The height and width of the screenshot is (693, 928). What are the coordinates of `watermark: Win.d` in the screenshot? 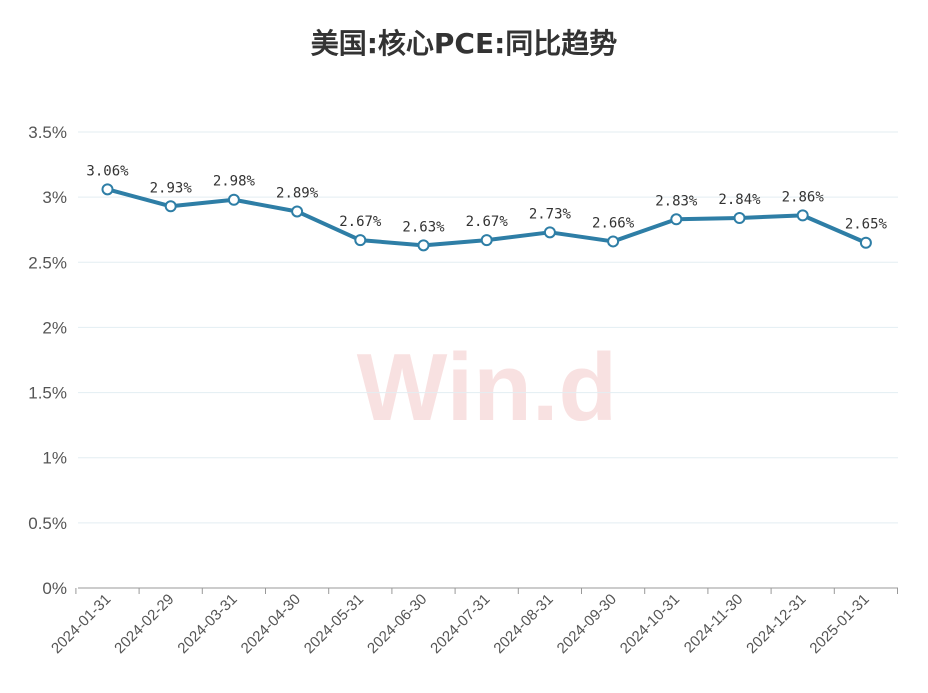 It's located at (487, 387).